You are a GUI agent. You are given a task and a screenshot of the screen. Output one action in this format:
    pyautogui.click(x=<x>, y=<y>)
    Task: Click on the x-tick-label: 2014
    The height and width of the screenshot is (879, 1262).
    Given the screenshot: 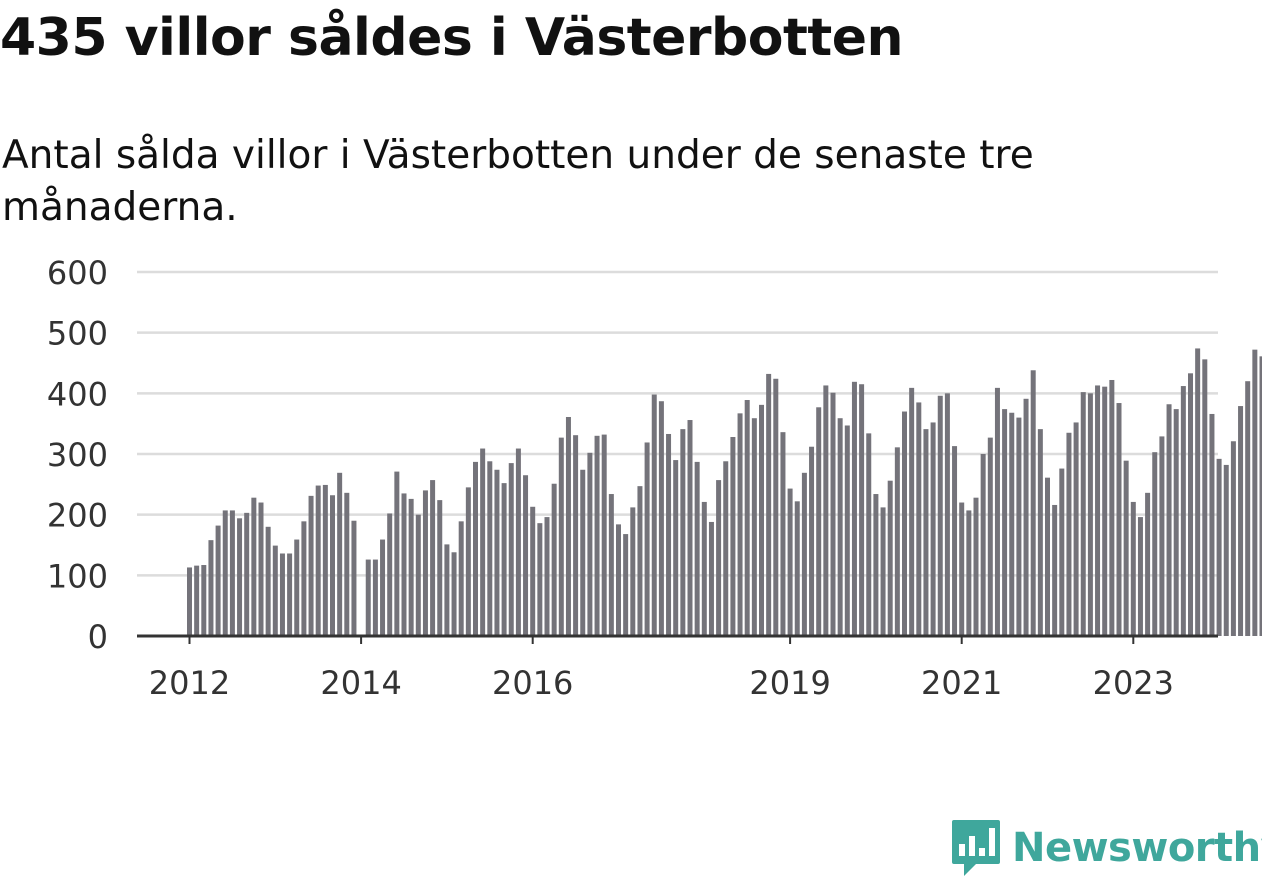 What is the action you would take?
    pyautogui.click(x=360, y=683)
    